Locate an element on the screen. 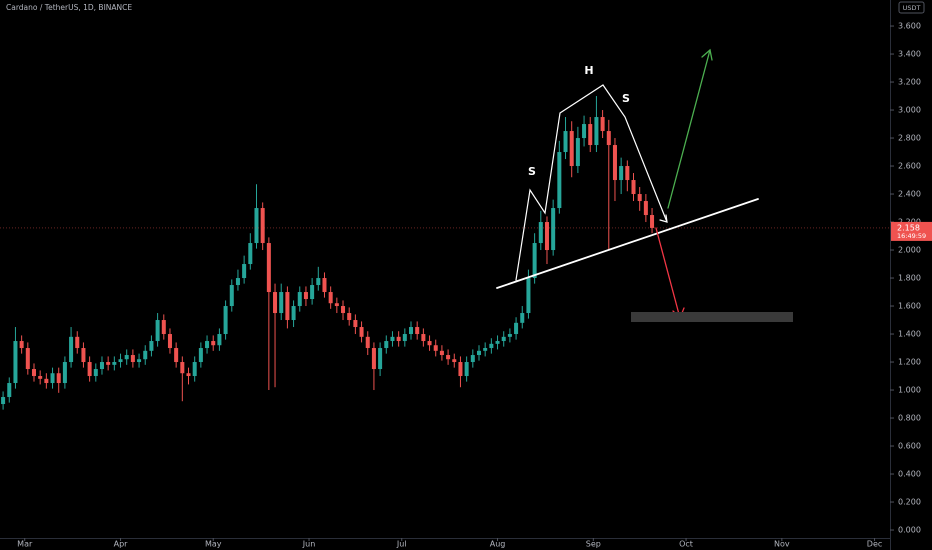 This screenshot has width=932, height=550. y-tick-label: 3.000 is located at coordinates (909, 110).